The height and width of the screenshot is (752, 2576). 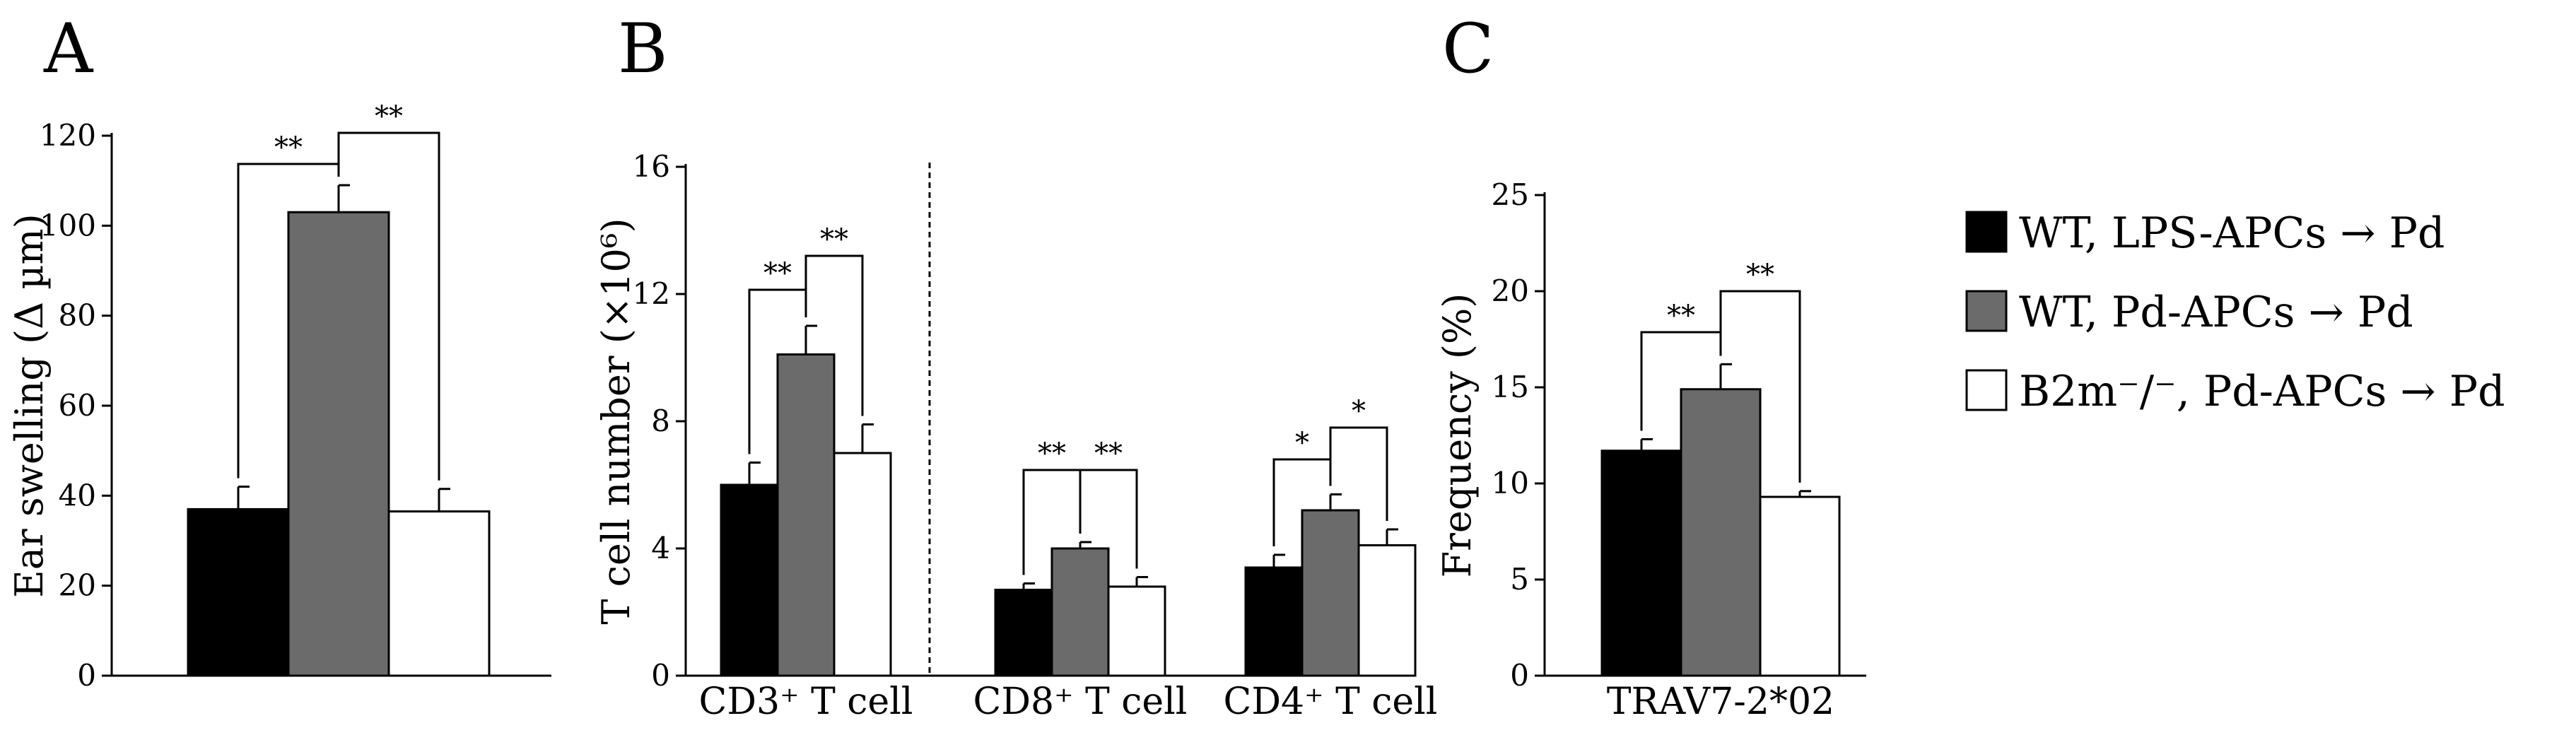 What do you see at coordinates (651, 166) in the screenshot?
I see `y-tick-label: 16` at bounding box center [651, 166].